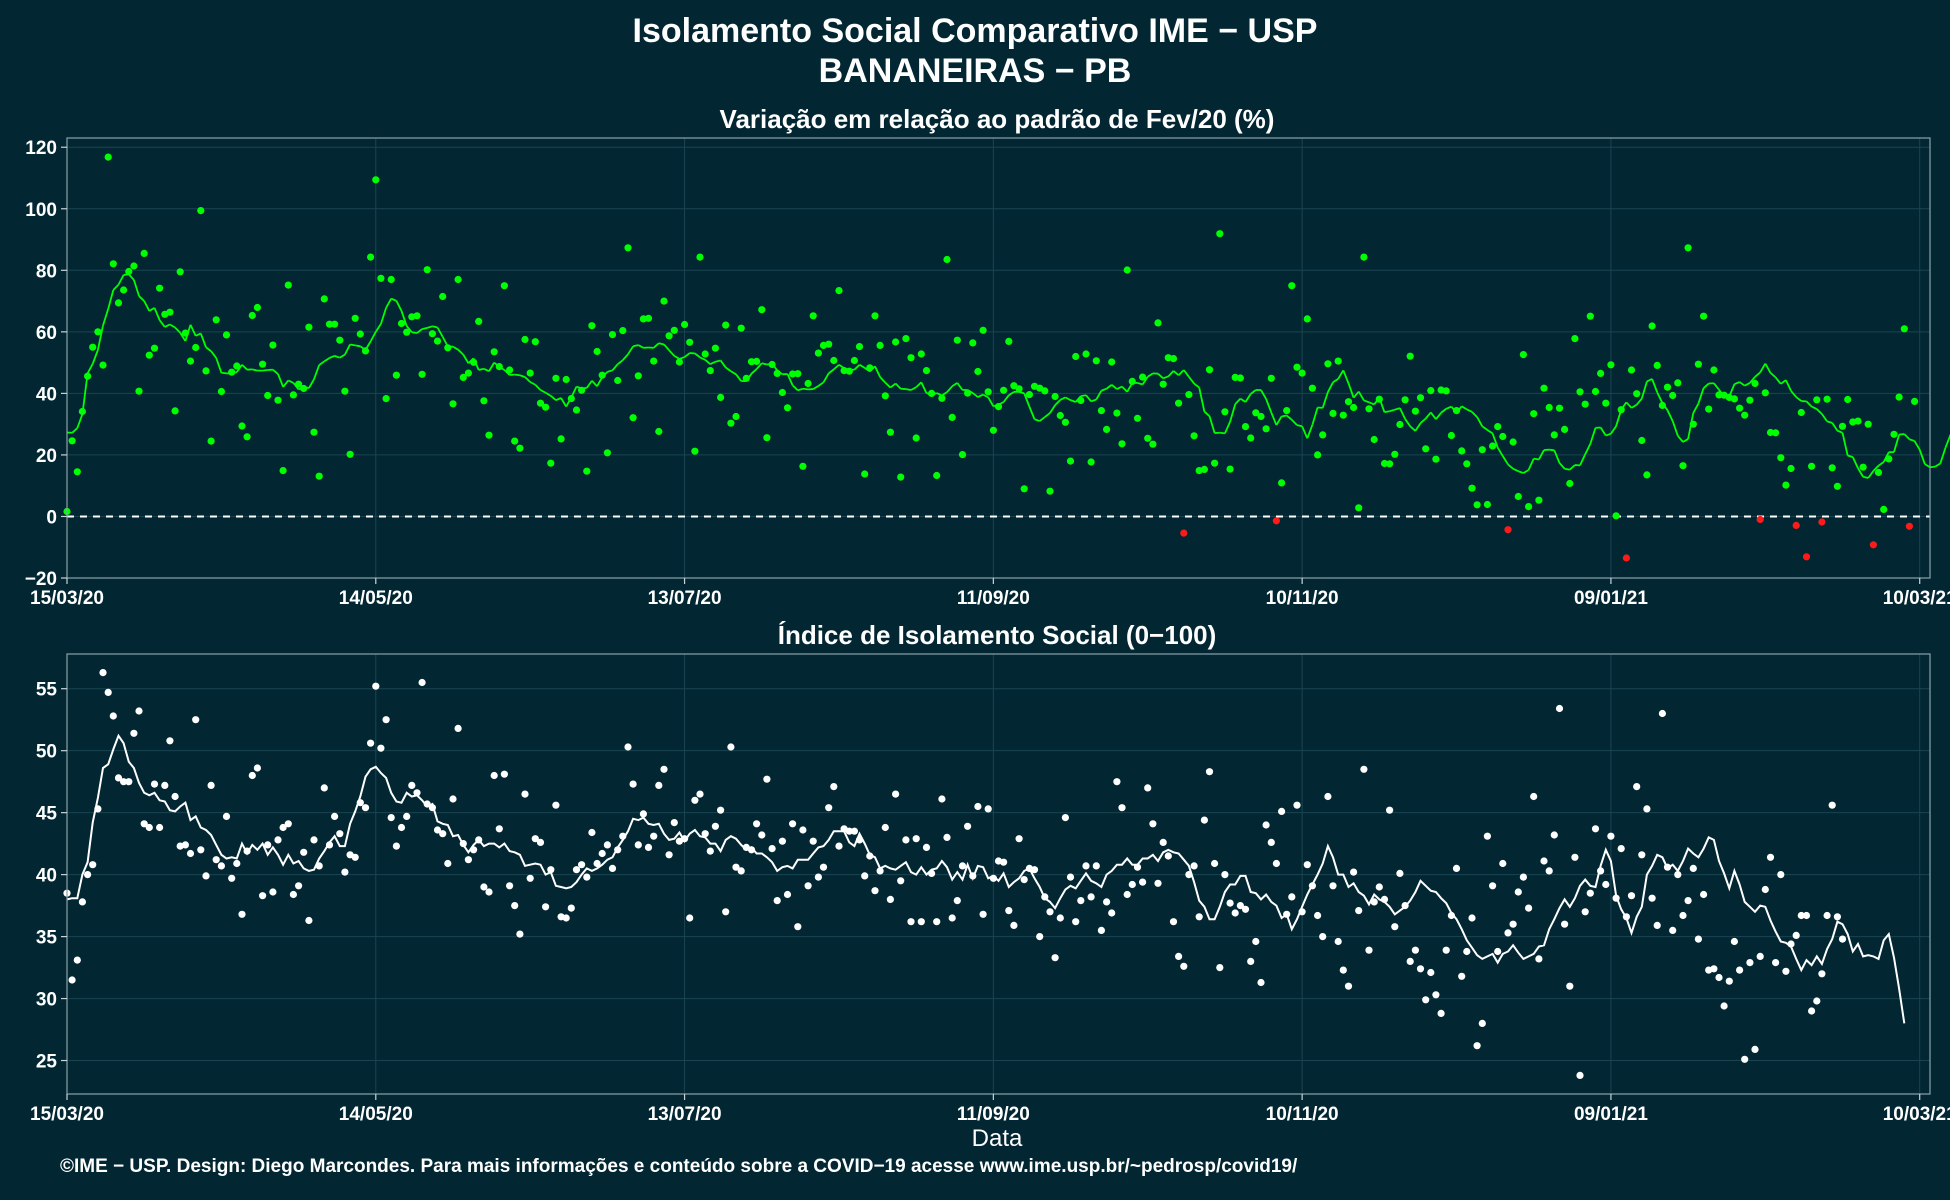 The width and height of the screenshot is (1950, 1200). Describe the element at coordinates (46, 456) in the screenshot. I see `y-tick-label: 20` at that location.